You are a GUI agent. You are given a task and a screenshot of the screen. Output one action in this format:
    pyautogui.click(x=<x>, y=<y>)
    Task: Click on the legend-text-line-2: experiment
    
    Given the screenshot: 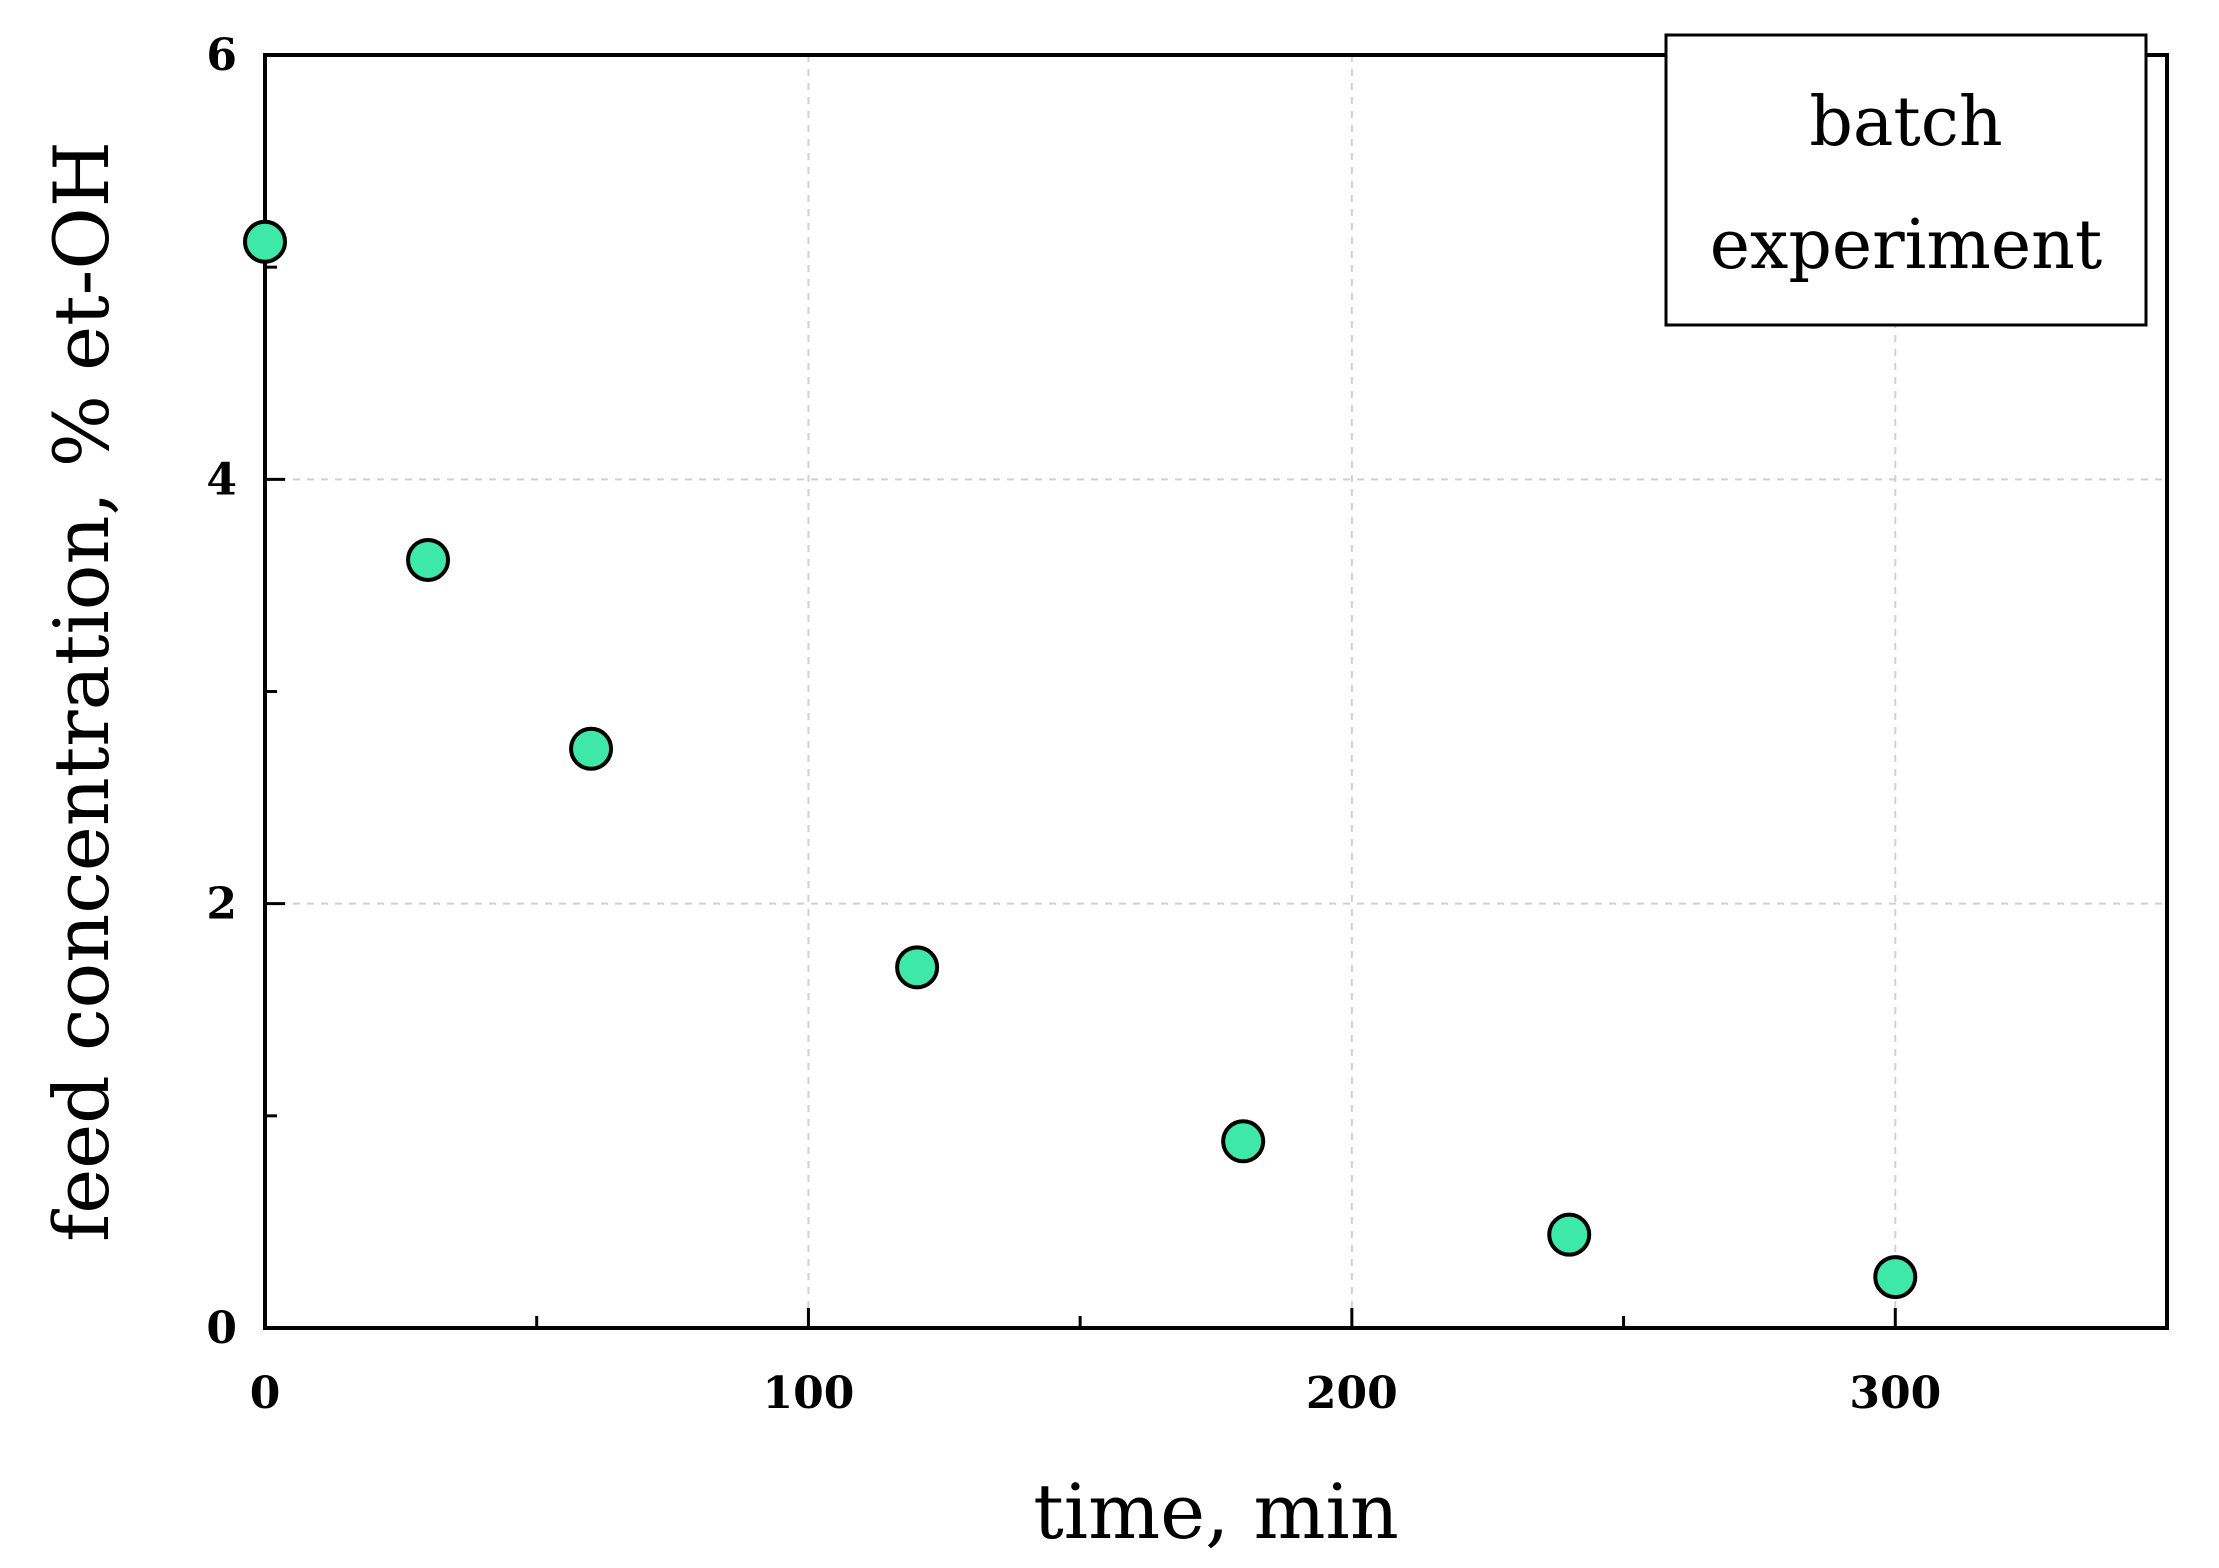 What is the action you would take?
    pyautogui.click(x=1906, y=245)
    